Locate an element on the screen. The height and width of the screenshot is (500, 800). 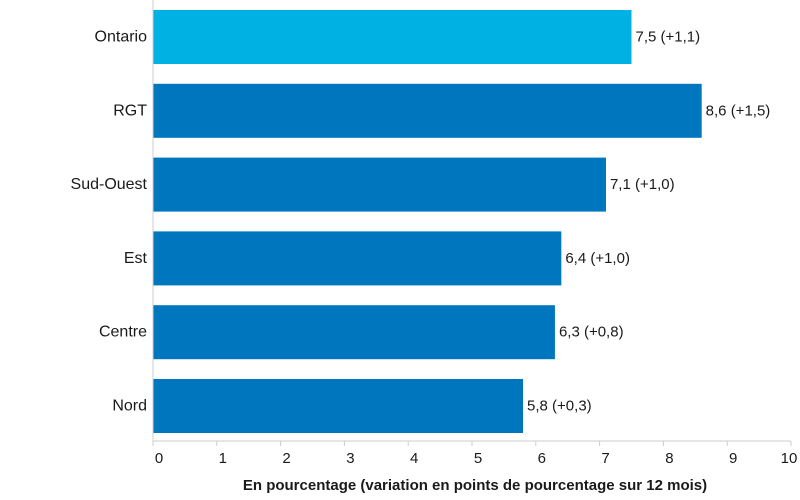
x-tick-label: 9 is located at coordinates (733, 458).